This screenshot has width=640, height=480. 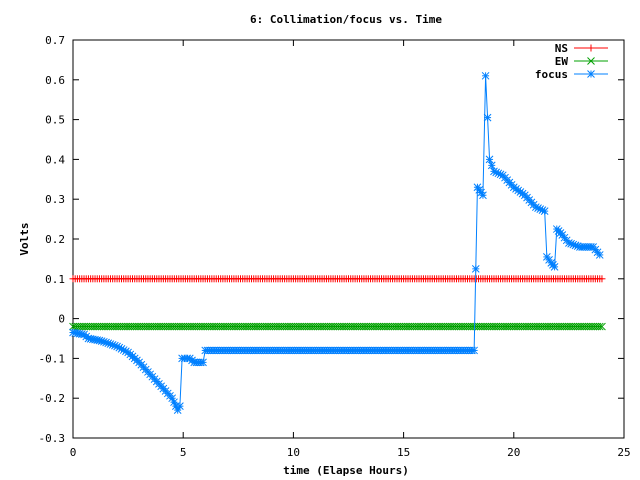 I want to click on y-tick-label: 0.4, so click(x=55, y=159).